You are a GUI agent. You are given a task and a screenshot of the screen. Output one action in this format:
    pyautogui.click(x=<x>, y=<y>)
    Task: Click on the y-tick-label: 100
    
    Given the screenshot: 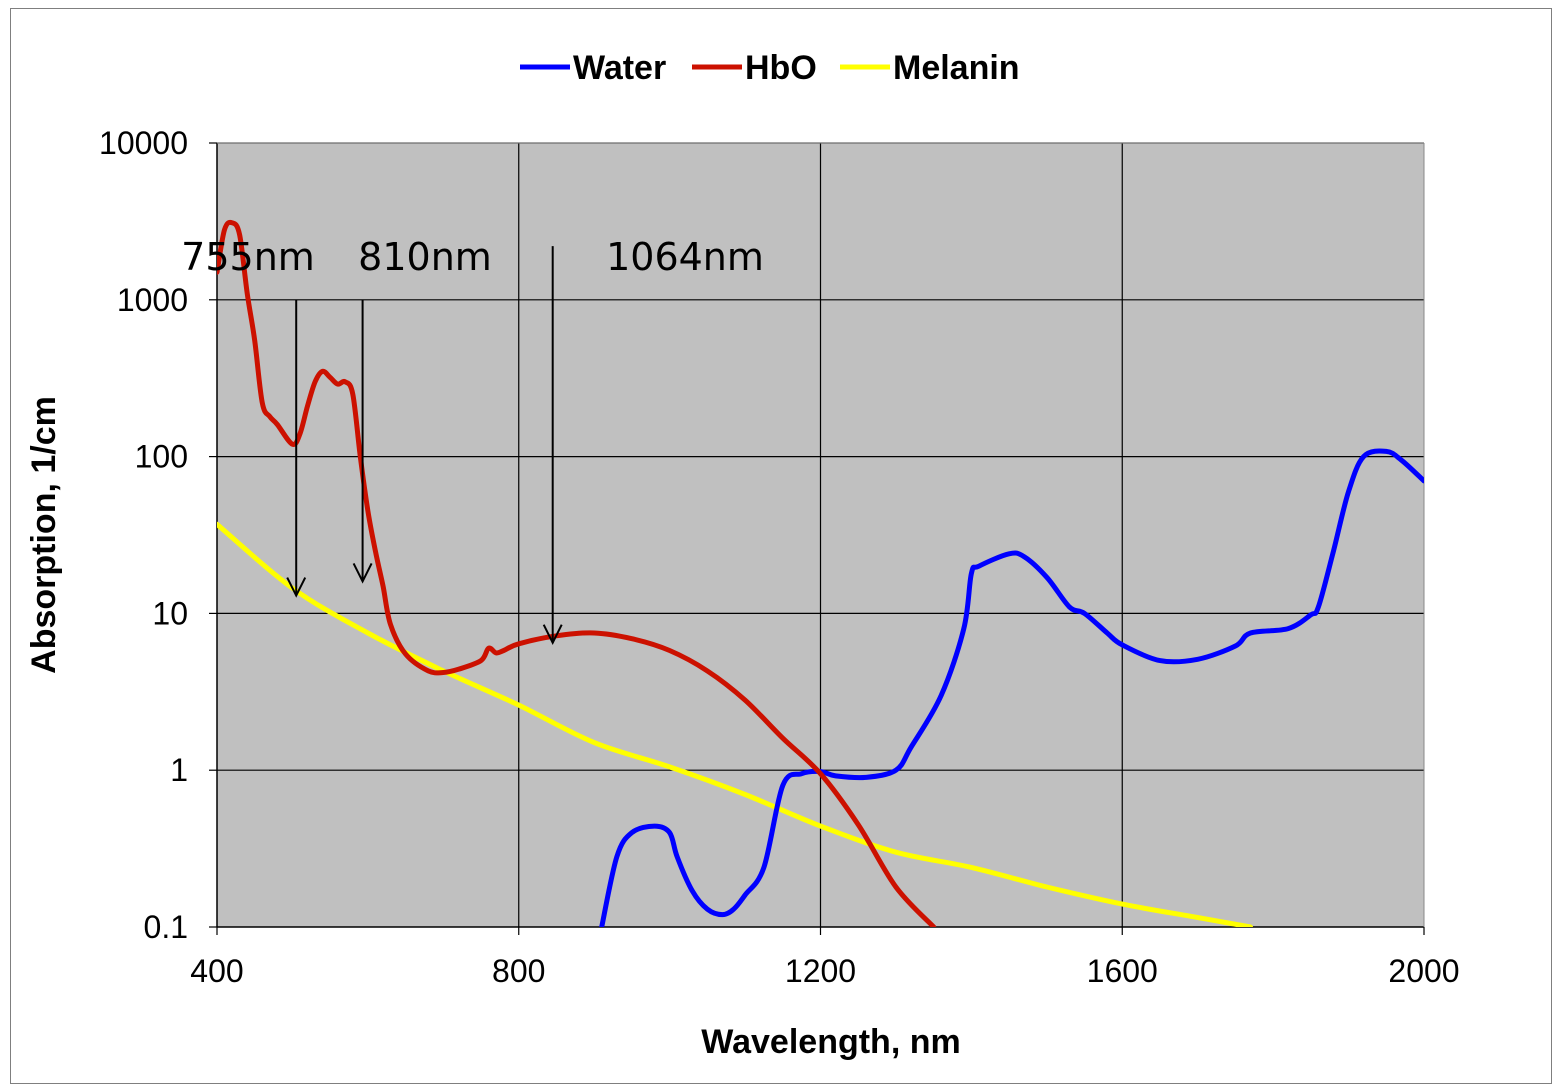 What is the action you would take?
    pyautogui.click(x=161, y=457)
    